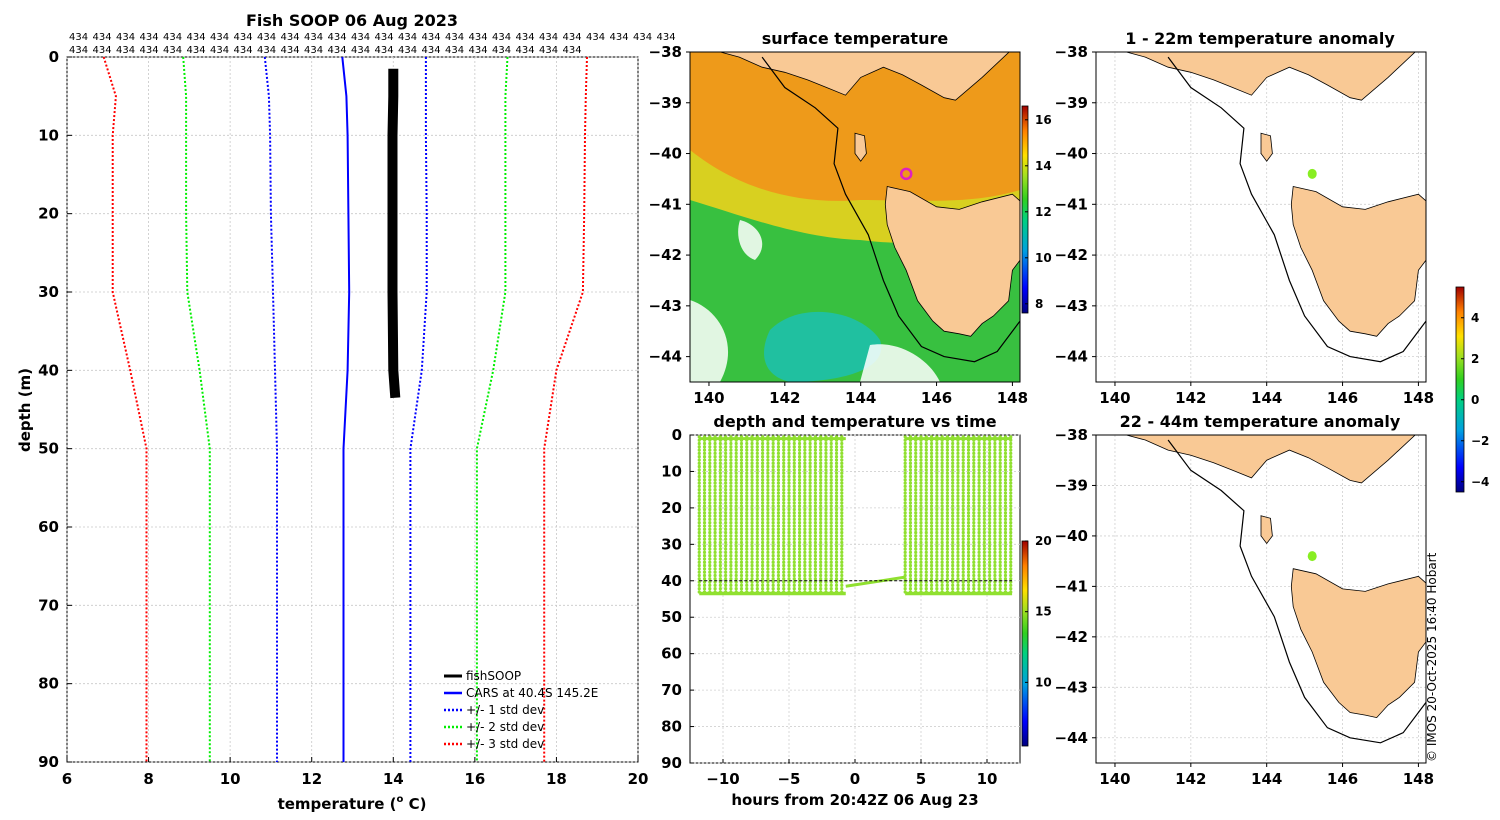  What do you see at coordinates (1043, 166) in the screenshot?
I see `colorbar-tick-label: 14` at bounding box center [1043, 166].